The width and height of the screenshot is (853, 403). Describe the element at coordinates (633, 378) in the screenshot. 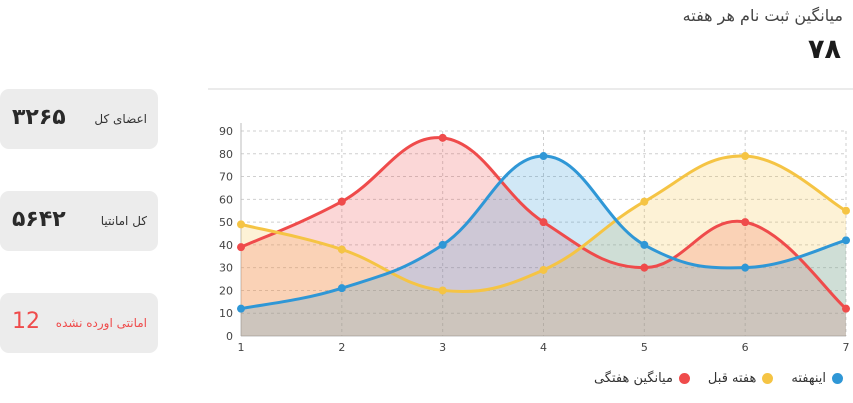

I see `legend-label: میانگین هفتگی` at that location.